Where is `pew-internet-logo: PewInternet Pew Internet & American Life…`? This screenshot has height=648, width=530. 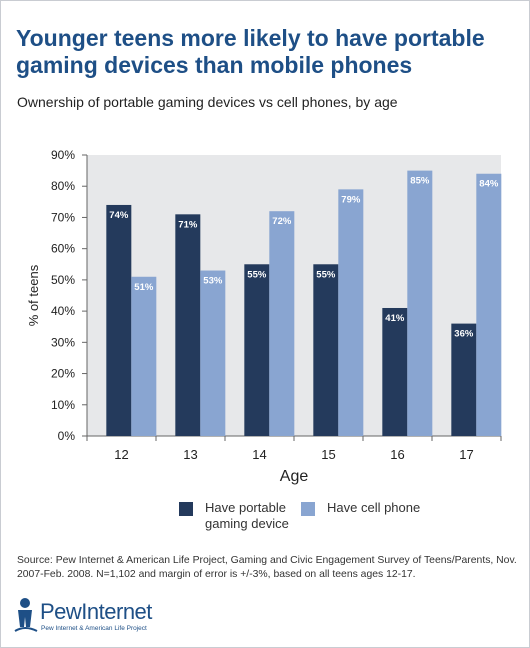
pew-internet-logo: PewInternet Pew Internet & American Life… is located at coordinates (113, 617).